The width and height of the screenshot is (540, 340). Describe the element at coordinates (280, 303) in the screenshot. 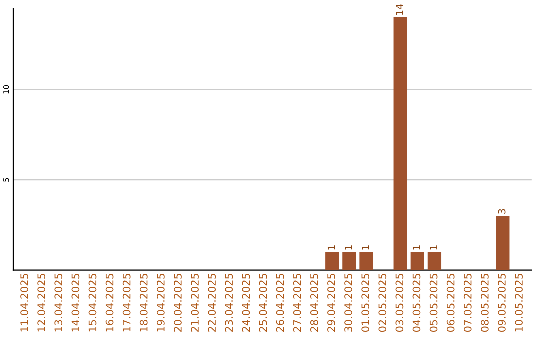

I see `x-tick-label: 26.04.2025` at that location.